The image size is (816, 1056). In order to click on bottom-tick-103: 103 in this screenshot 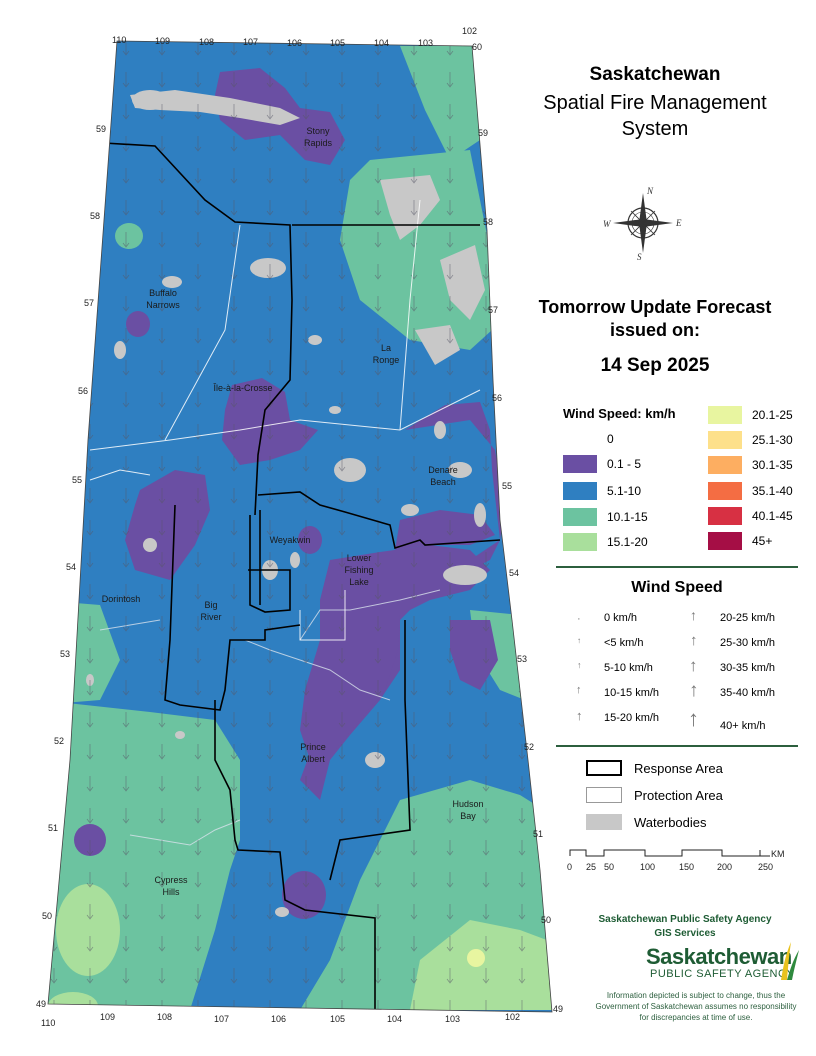, I will do `click(452, 1019)`.